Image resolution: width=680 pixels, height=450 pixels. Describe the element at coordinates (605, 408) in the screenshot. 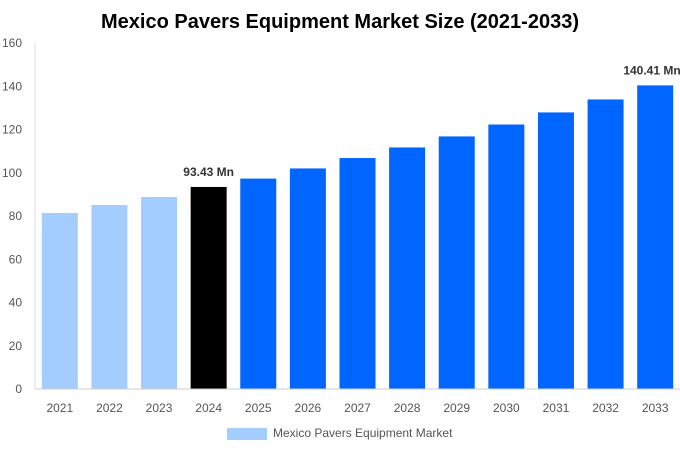

I see `x-tick-label: 2032` at that location.